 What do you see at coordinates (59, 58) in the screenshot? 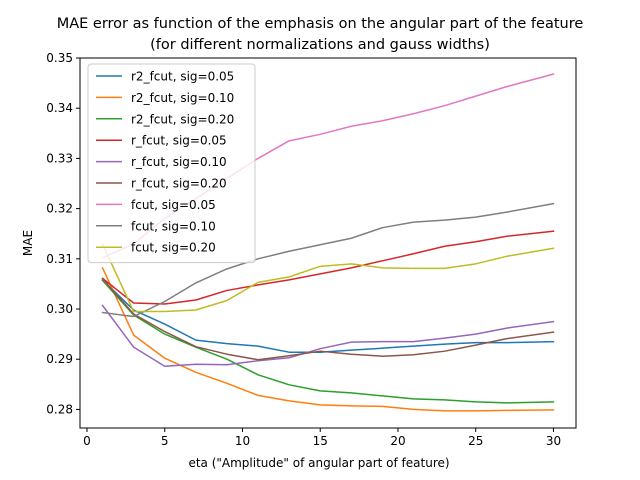
I see `y-tick-label: 0.35` at bounding box center [59, 58].